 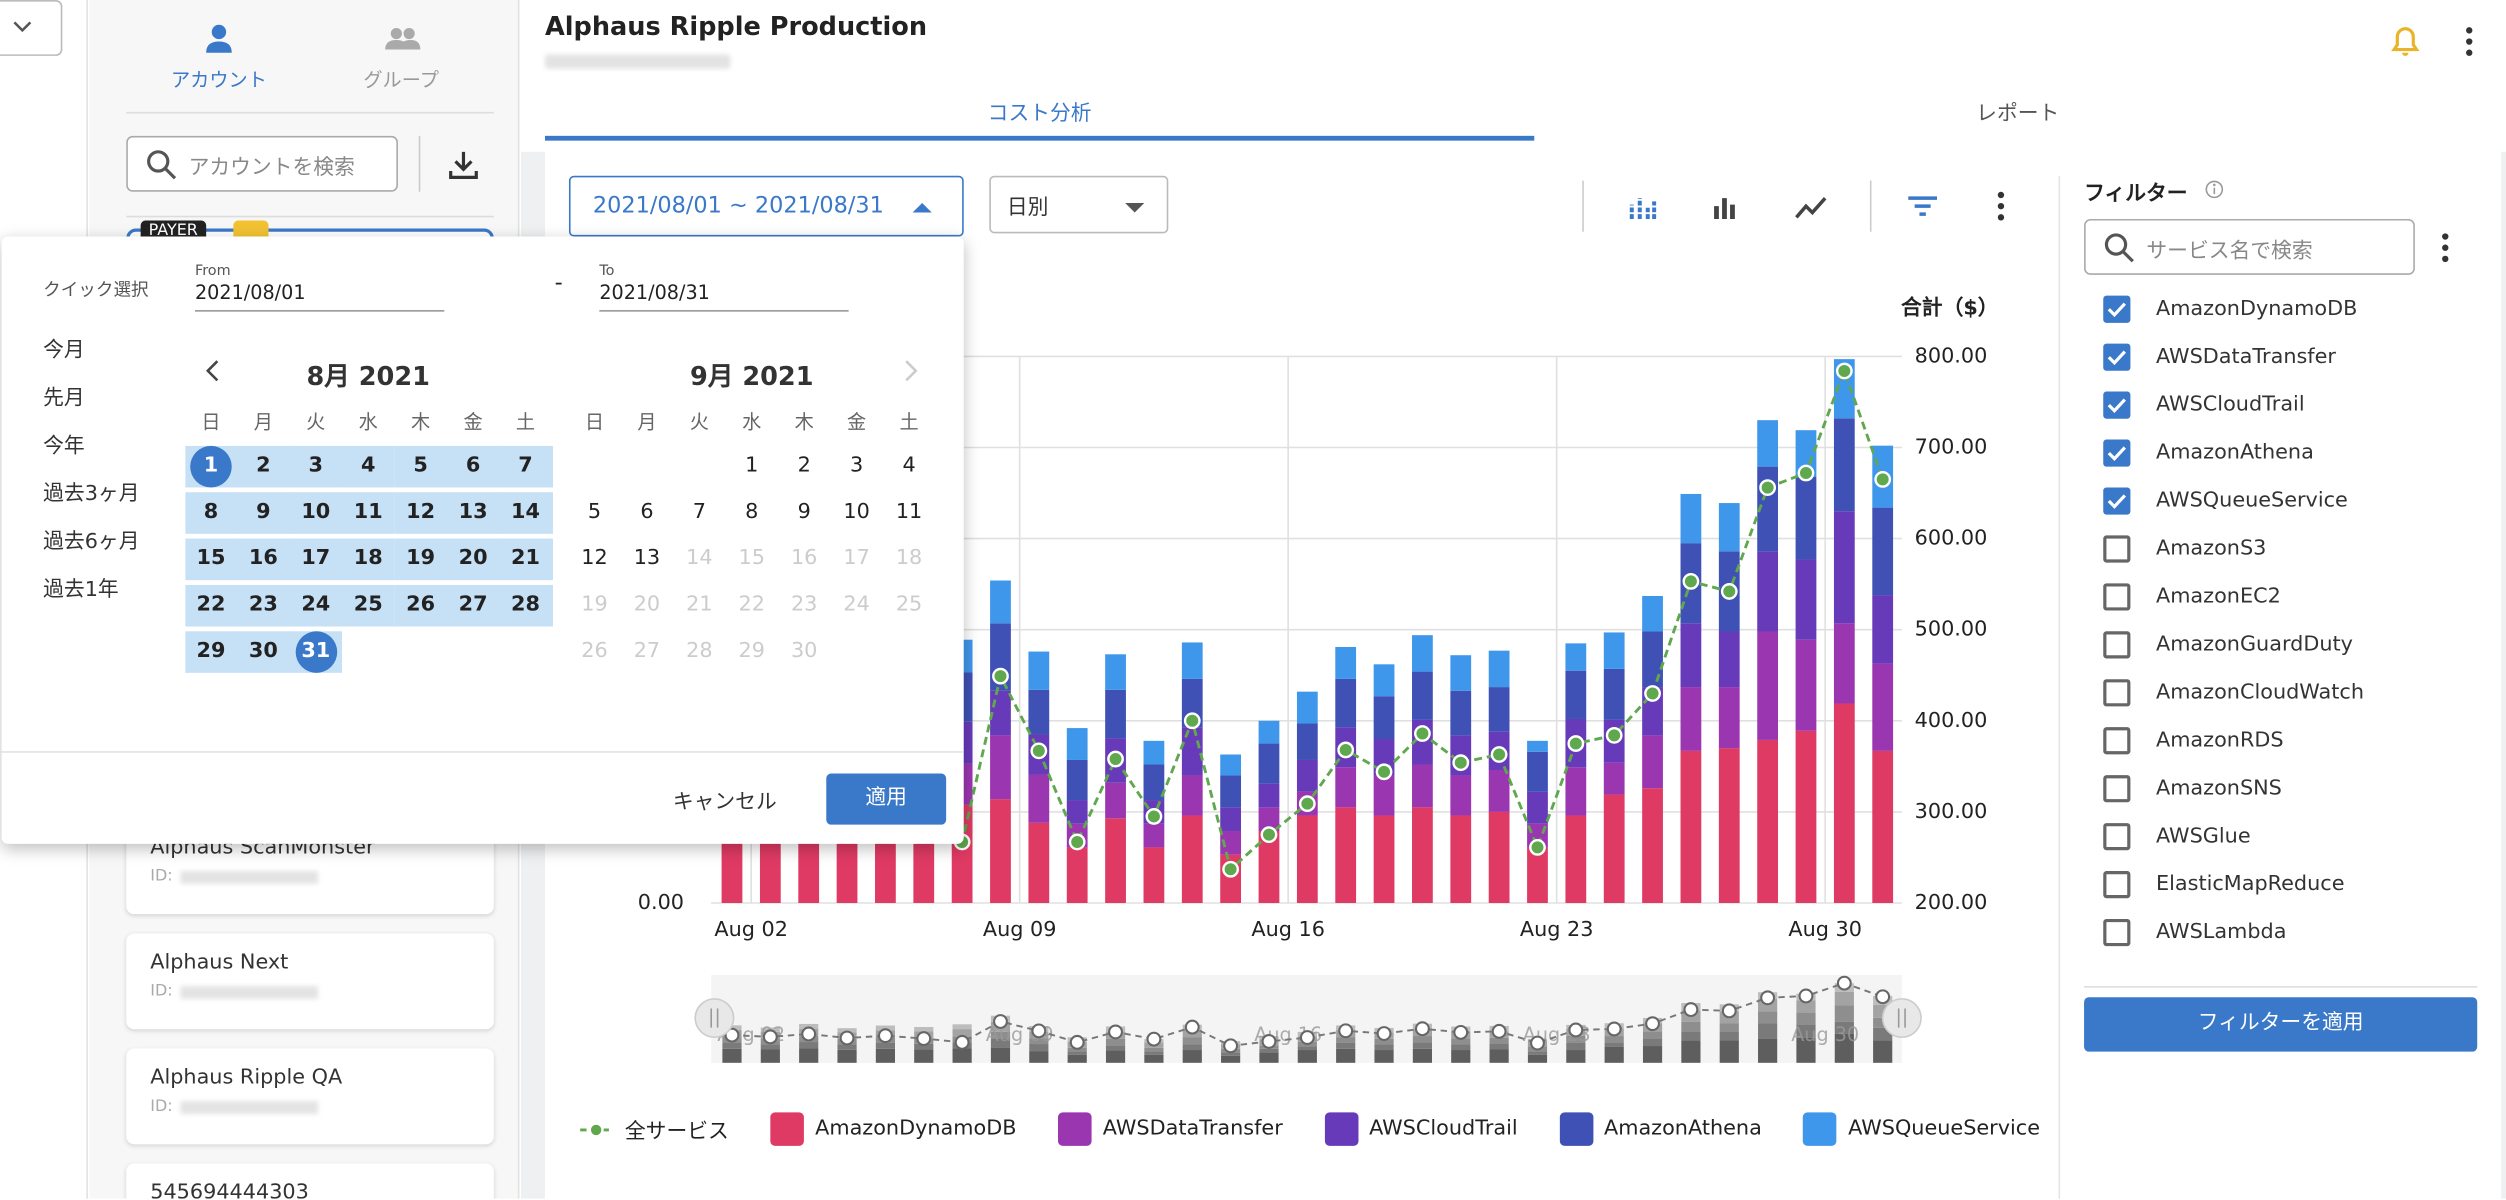 What do you see at coordinates (316, 651) in the screenshot?
I see `day: 31` at bounding box center [316, 651].